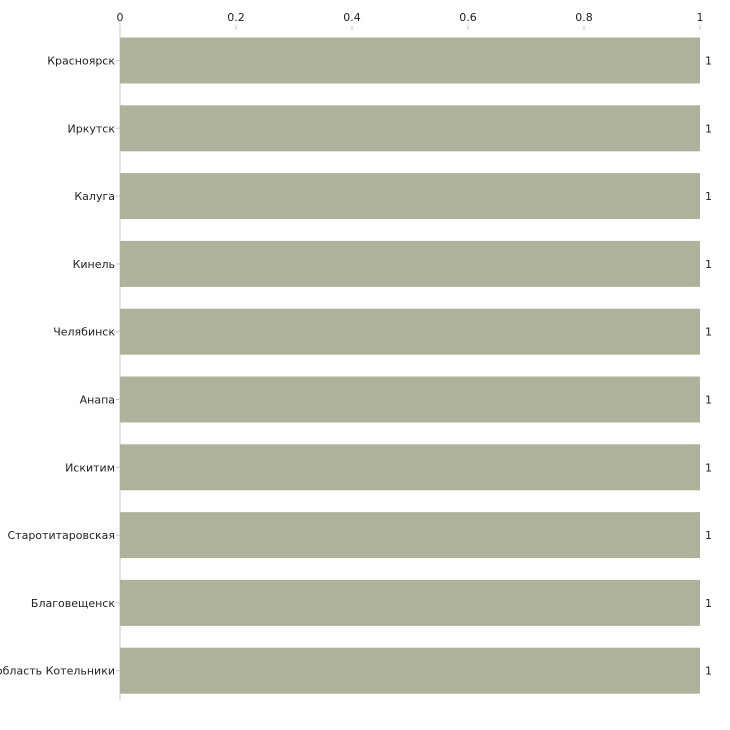 This screenshot has width=730, height=730. I want to click on category-label: Старотитаровская, so click(62, 535).